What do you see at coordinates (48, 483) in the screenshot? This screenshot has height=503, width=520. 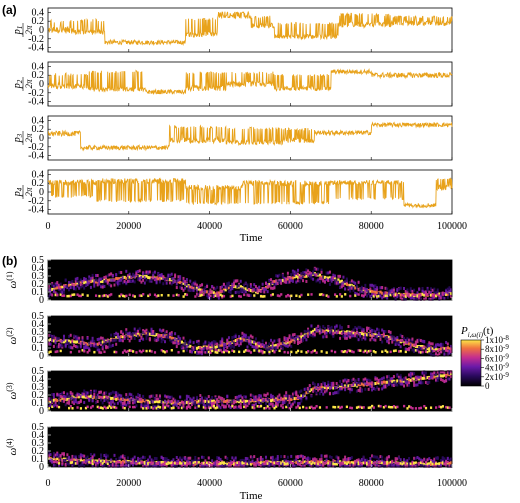 I see `x-tick-label: 0` at bounding box center [48, 483].